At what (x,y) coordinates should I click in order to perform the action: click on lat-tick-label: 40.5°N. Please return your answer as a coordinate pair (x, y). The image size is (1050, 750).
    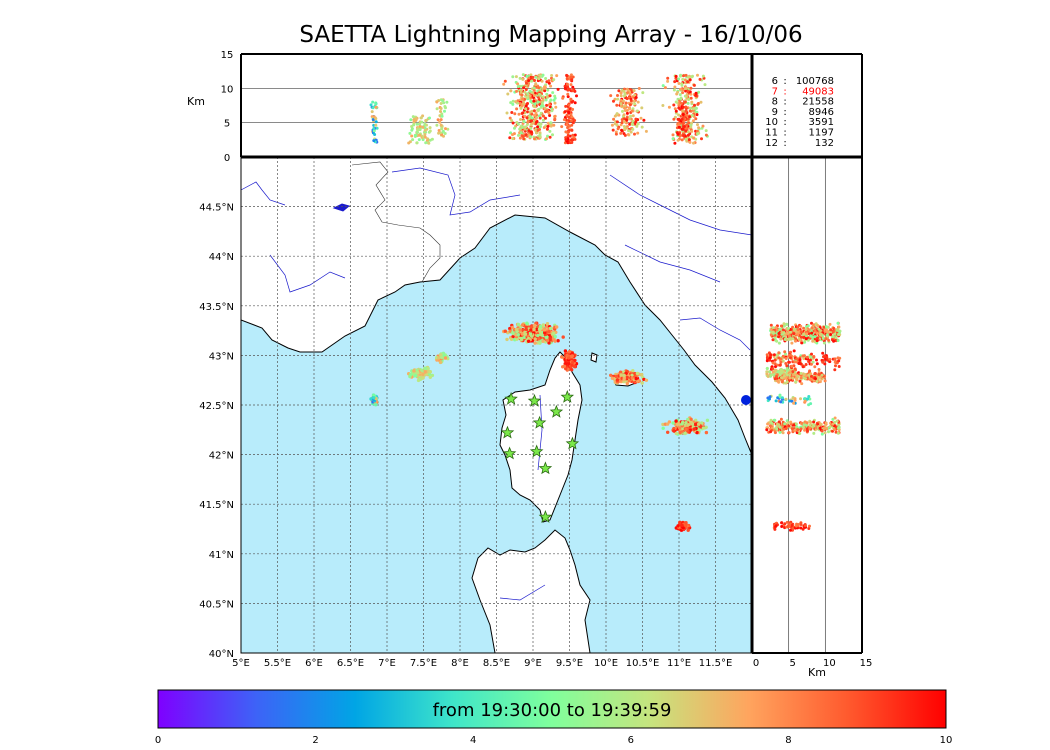
    Looking at the image, I should click on (216, 604).